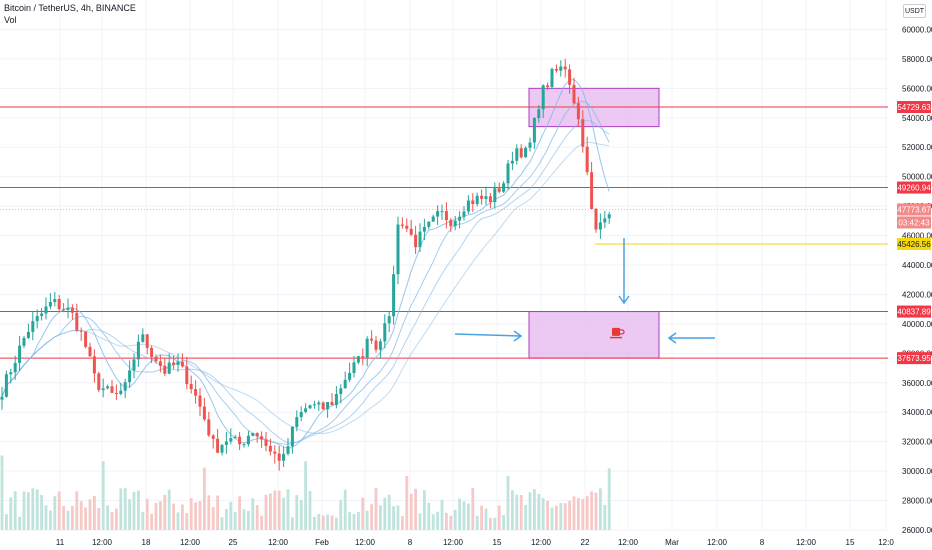 The height and width of the screenshot is (550, 932). What do you see at coordinates (616, 331) in the screenshot?
I see `coffee-cup-body` at bounding box center [616, 331].